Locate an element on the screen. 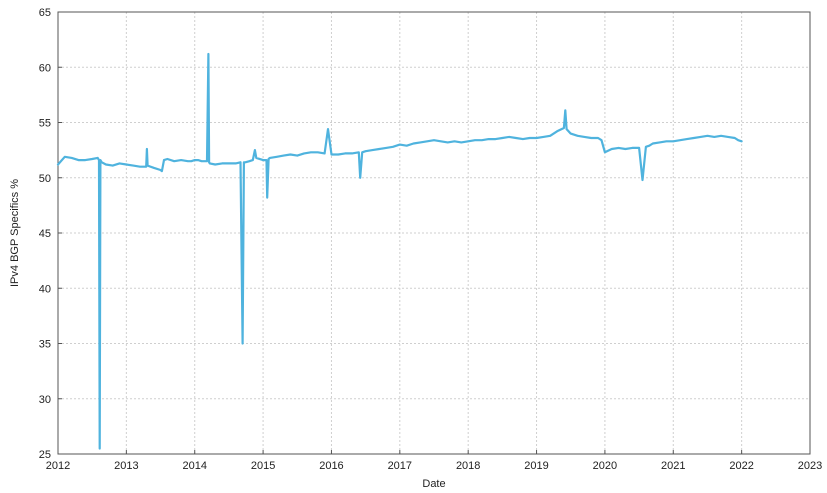 This screenshot has width=827, height=493. y-tick-label: 50 is located at coordinates (45, 179).